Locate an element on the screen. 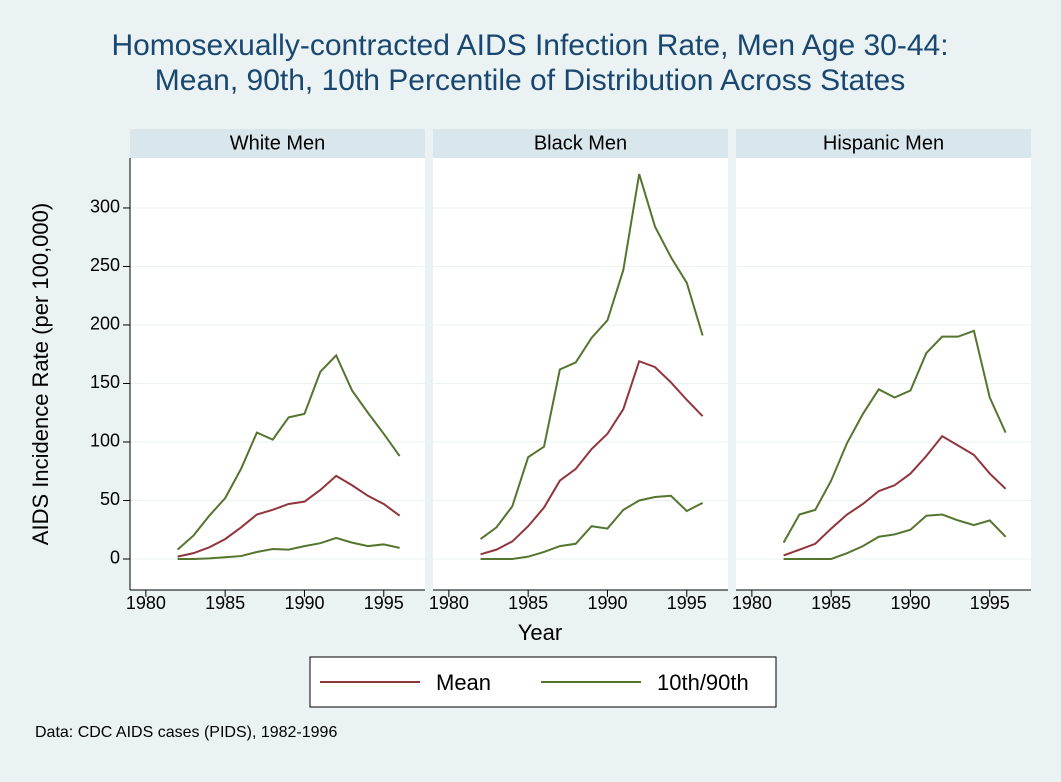  legend-label: Mean is located at coordinates (463, 682).